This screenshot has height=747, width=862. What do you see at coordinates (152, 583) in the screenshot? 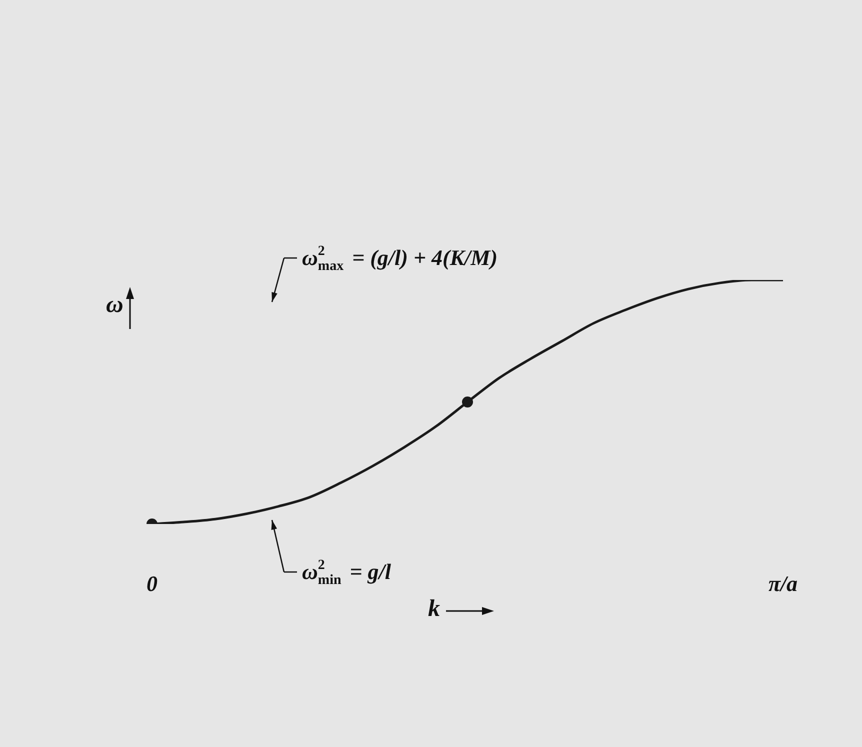
I see `x-tick-label: 0` at bounding box center [152, 583].